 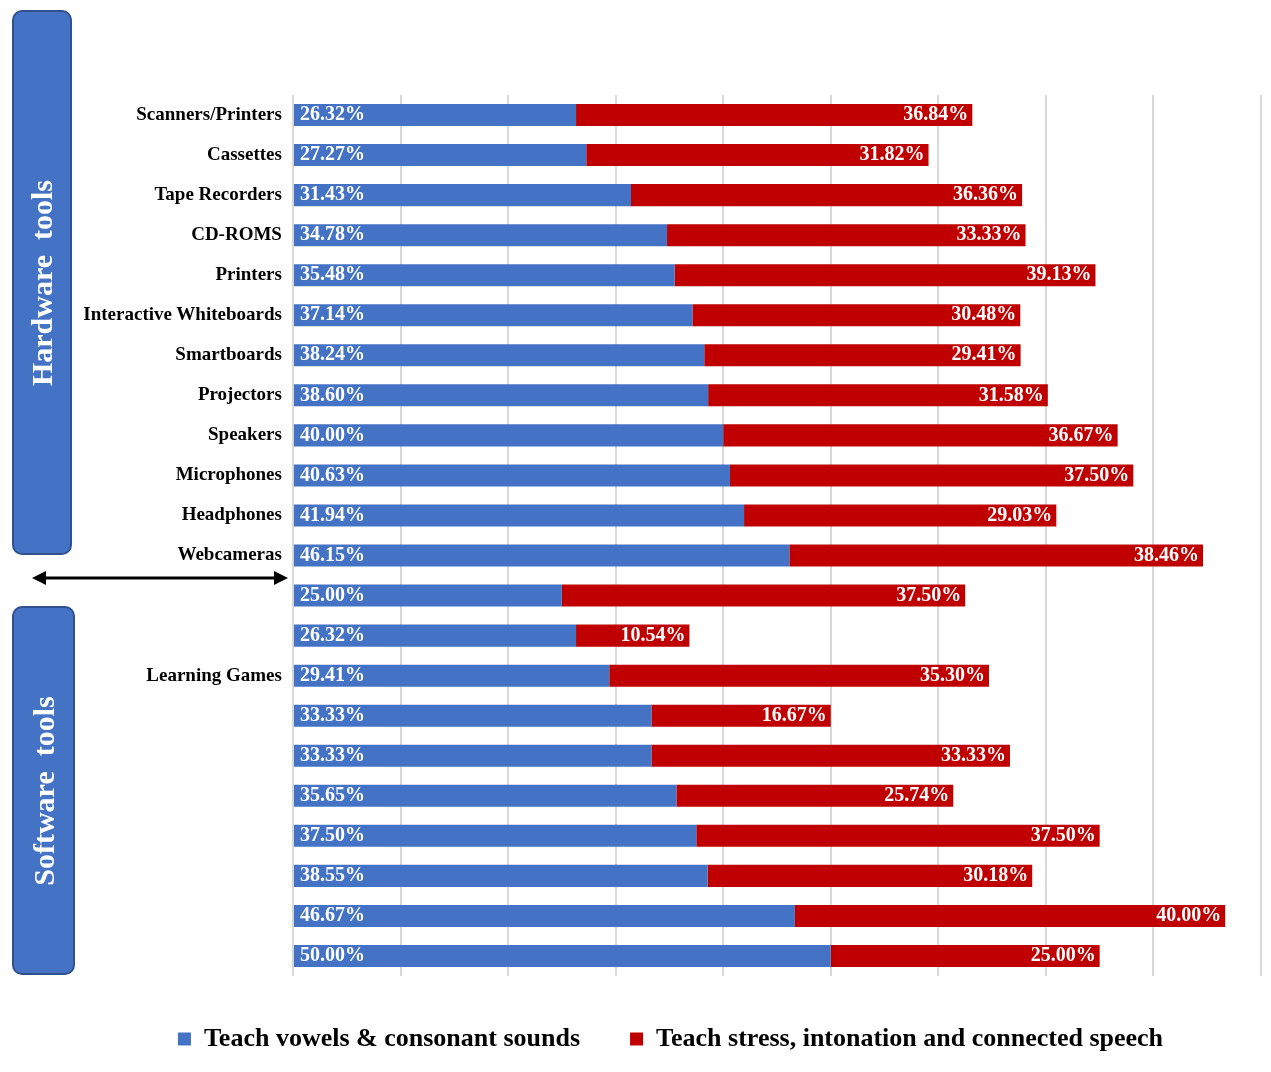 What do you see at coordinates (214, 674) in the screenshot?
I see `y-tick-label: Learning Games` at bounding box center [214, 674].